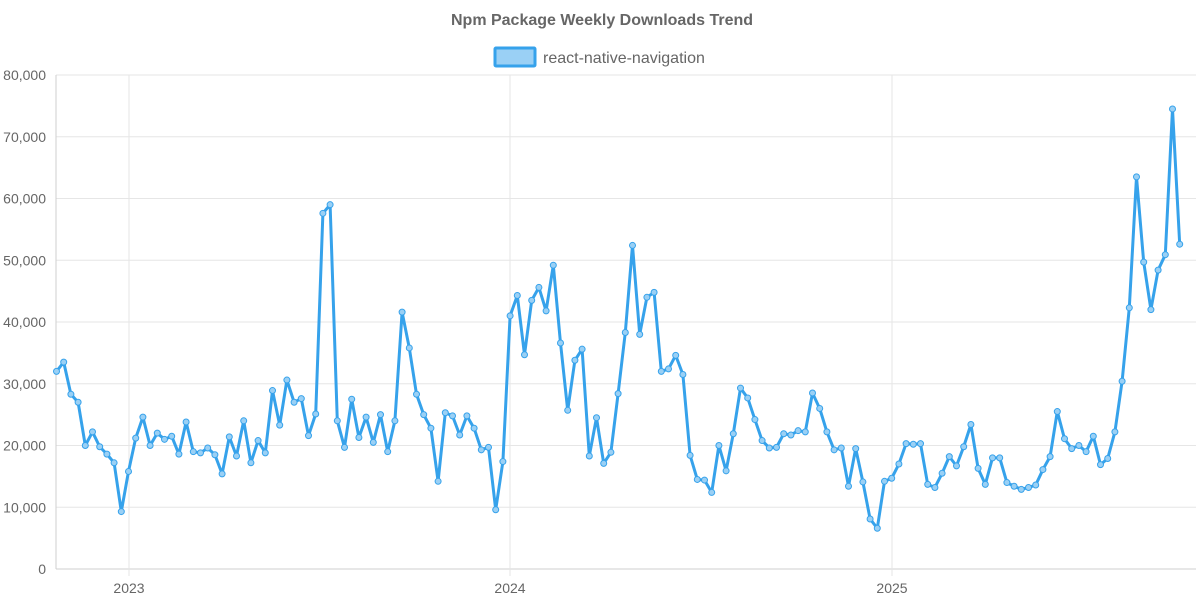  Describe the element at coordinates (186, 422) in the screenshot. I see `data-point: 23,800` at that location.